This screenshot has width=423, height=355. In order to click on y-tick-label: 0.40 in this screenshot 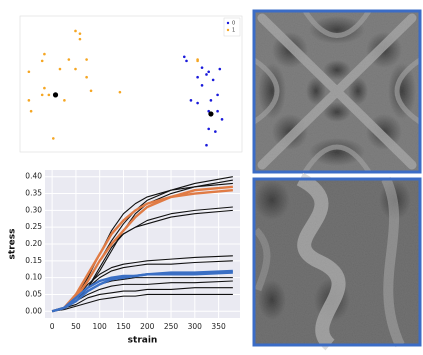, I will do `click(33, 176)`.